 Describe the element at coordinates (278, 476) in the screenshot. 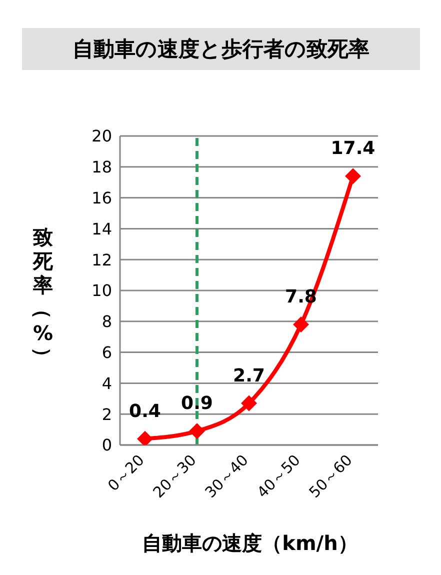

I see `x-tick-label: 40～50` at that location.